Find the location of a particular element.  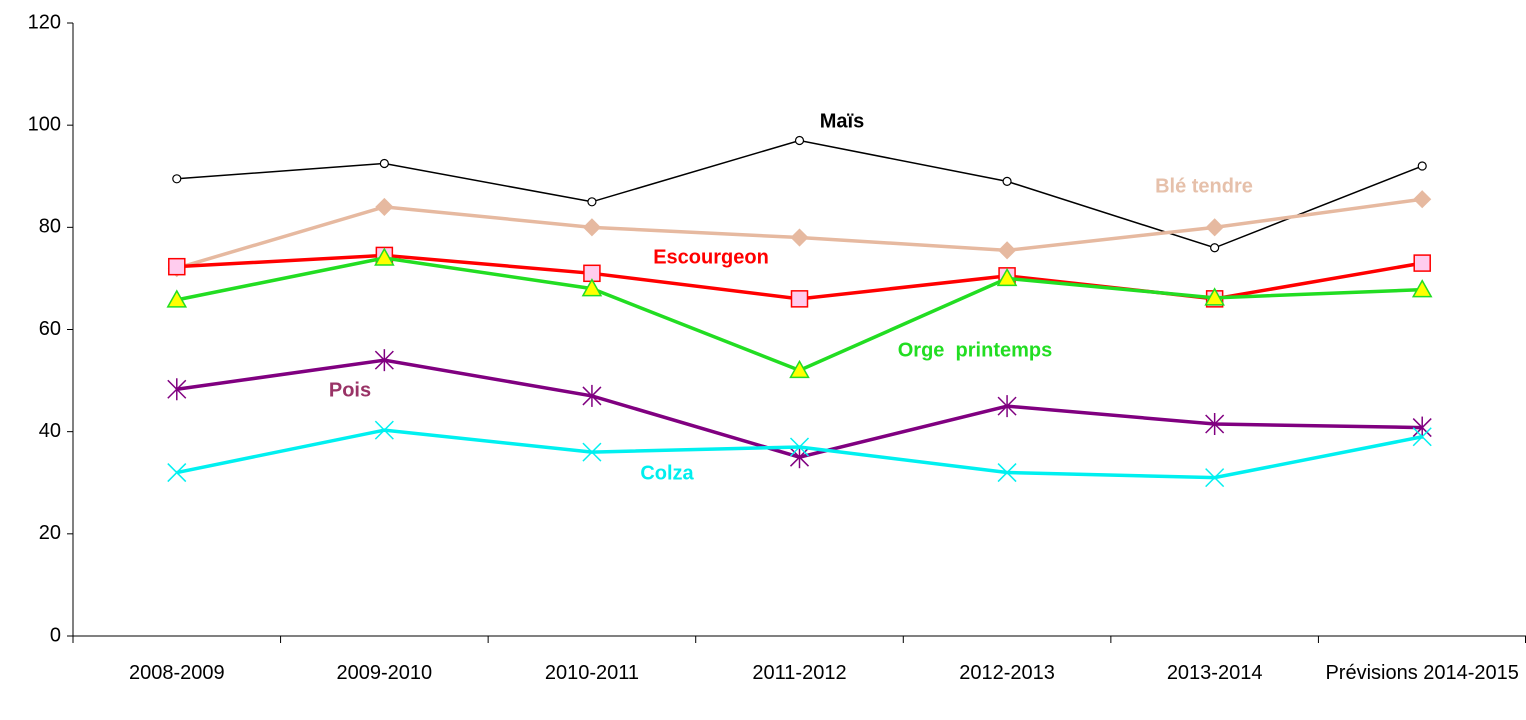

y-tick-label: 60 is located at coordinates (50, 329).